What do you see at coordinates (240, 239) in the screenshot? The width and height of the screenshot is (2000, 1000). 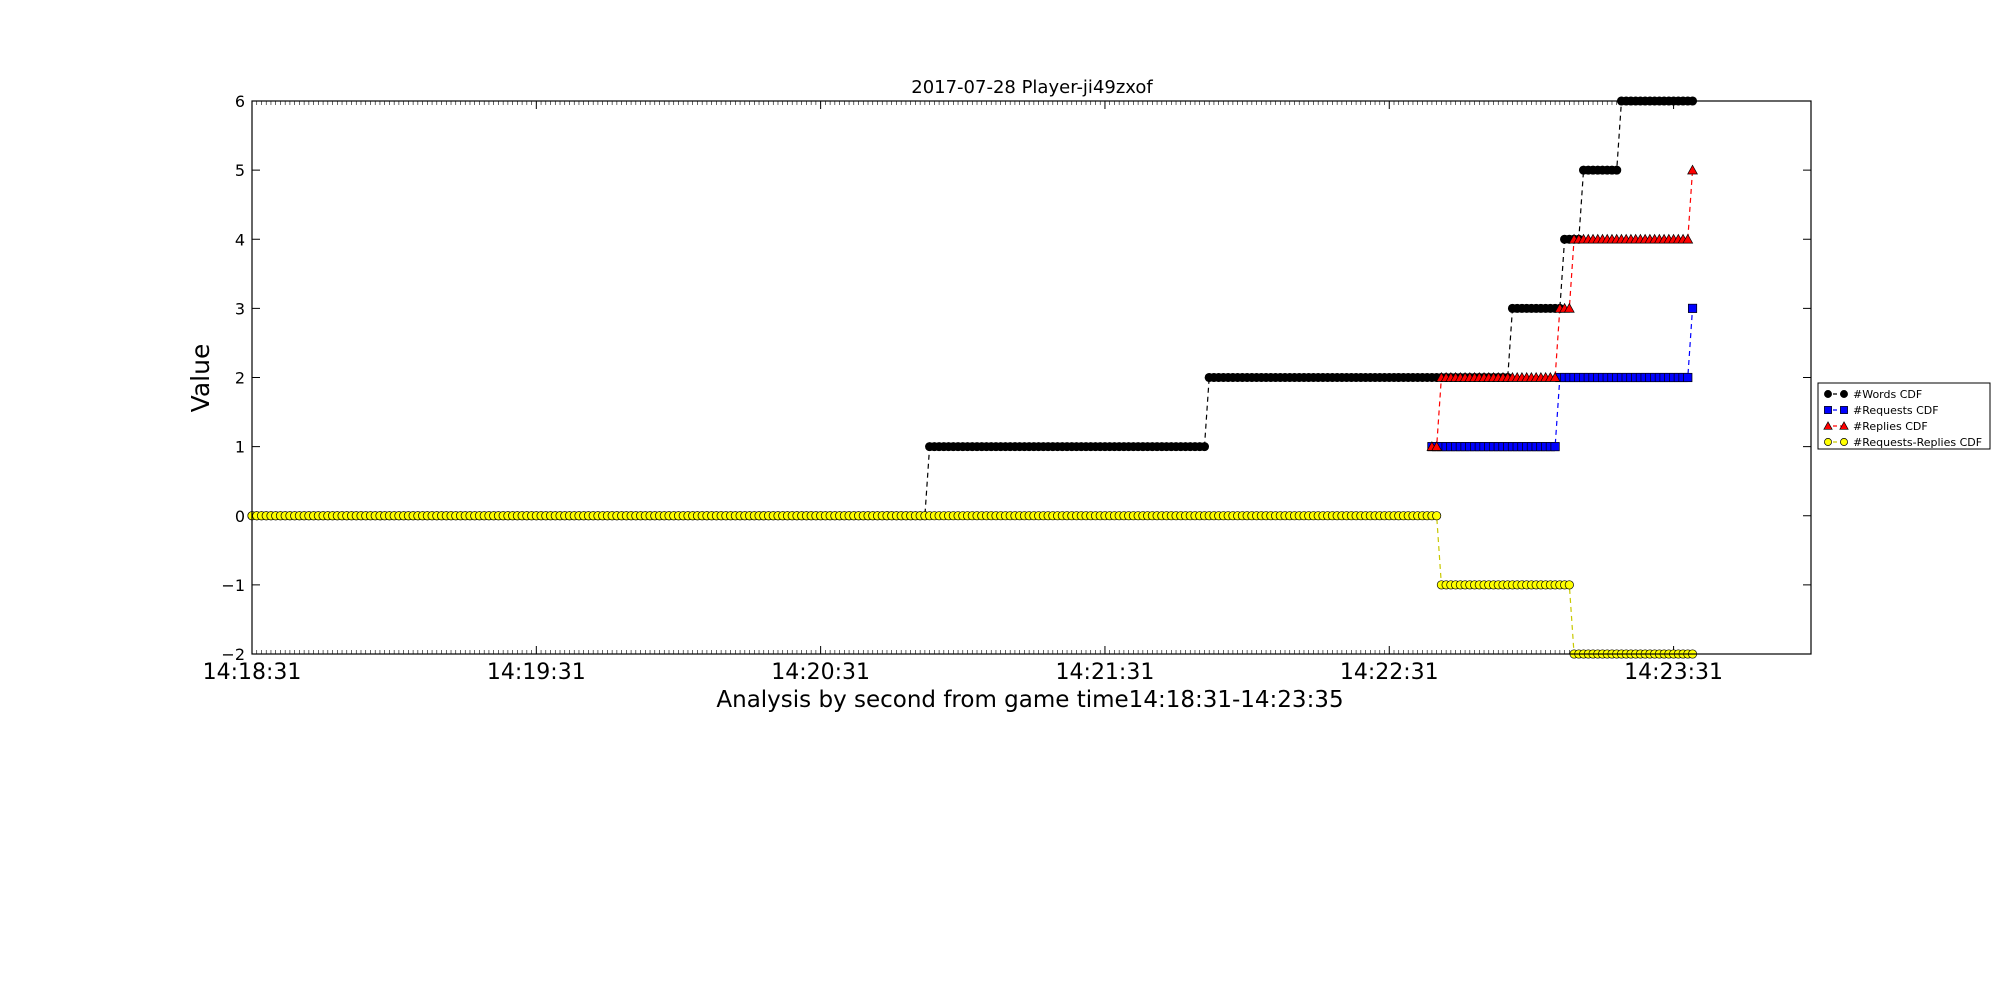 I see `y-tick-label: 4` at bounding box center [240, 239].